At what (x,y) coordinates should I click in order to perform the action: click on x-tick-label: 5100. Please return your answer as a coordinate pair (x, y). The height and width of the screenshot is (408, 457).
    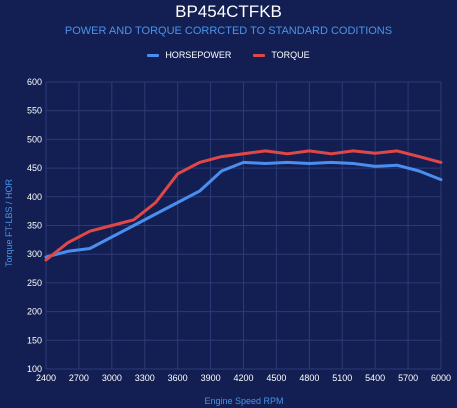
    Looking at the image, I should click on (342, 378).